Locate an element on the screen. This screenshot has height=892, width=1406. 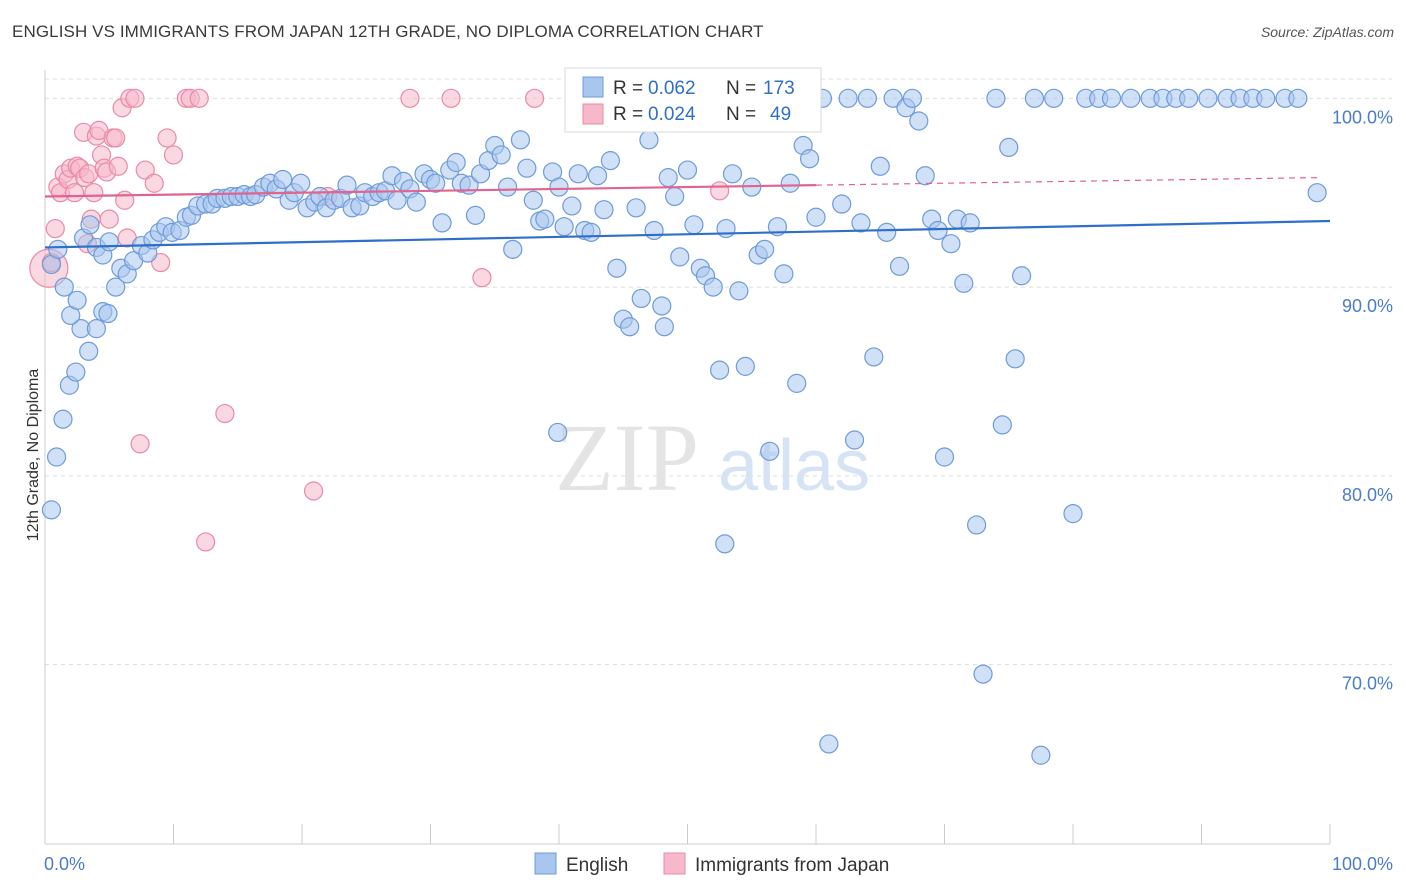
legend: R = 0.062 N = 173 R = 0.024 N = 49 is located at coordinates (693, 100).